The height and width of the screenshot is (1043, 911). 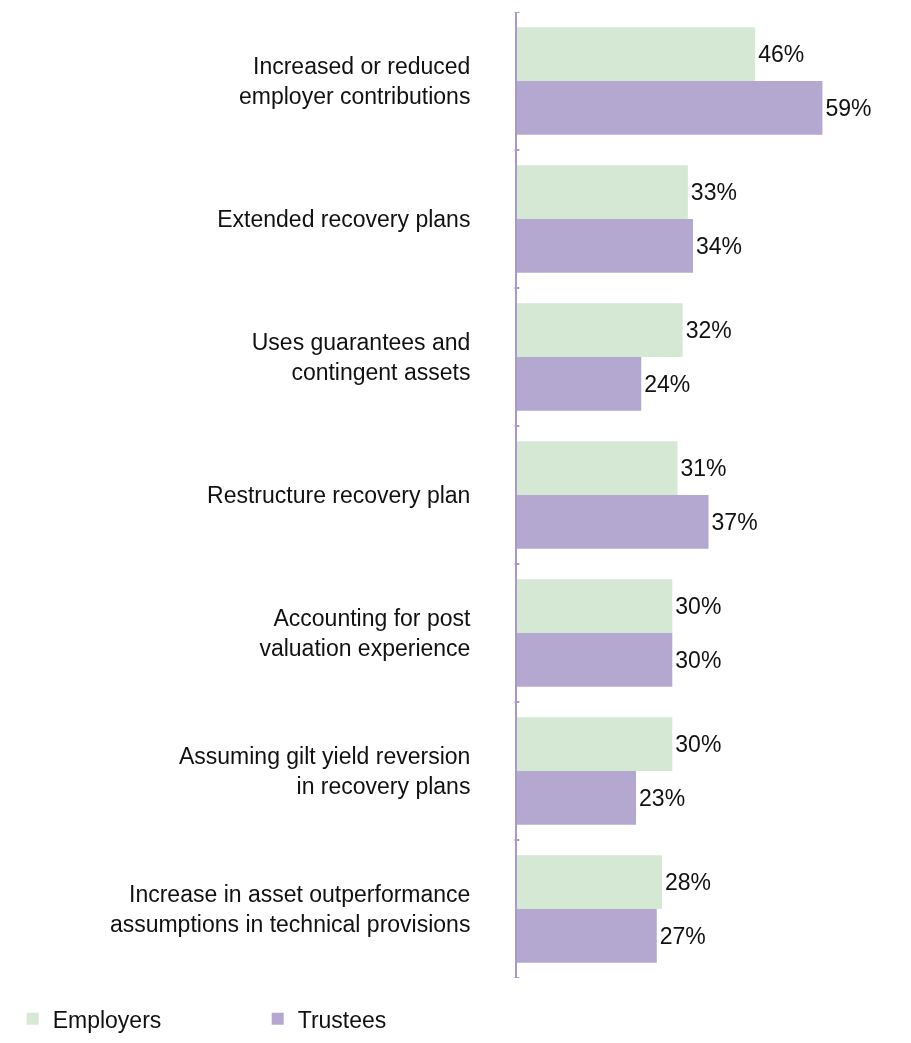 I want to click on y-tick-label: Uses guarantees and contingent assets, so click(x=361, y=357).